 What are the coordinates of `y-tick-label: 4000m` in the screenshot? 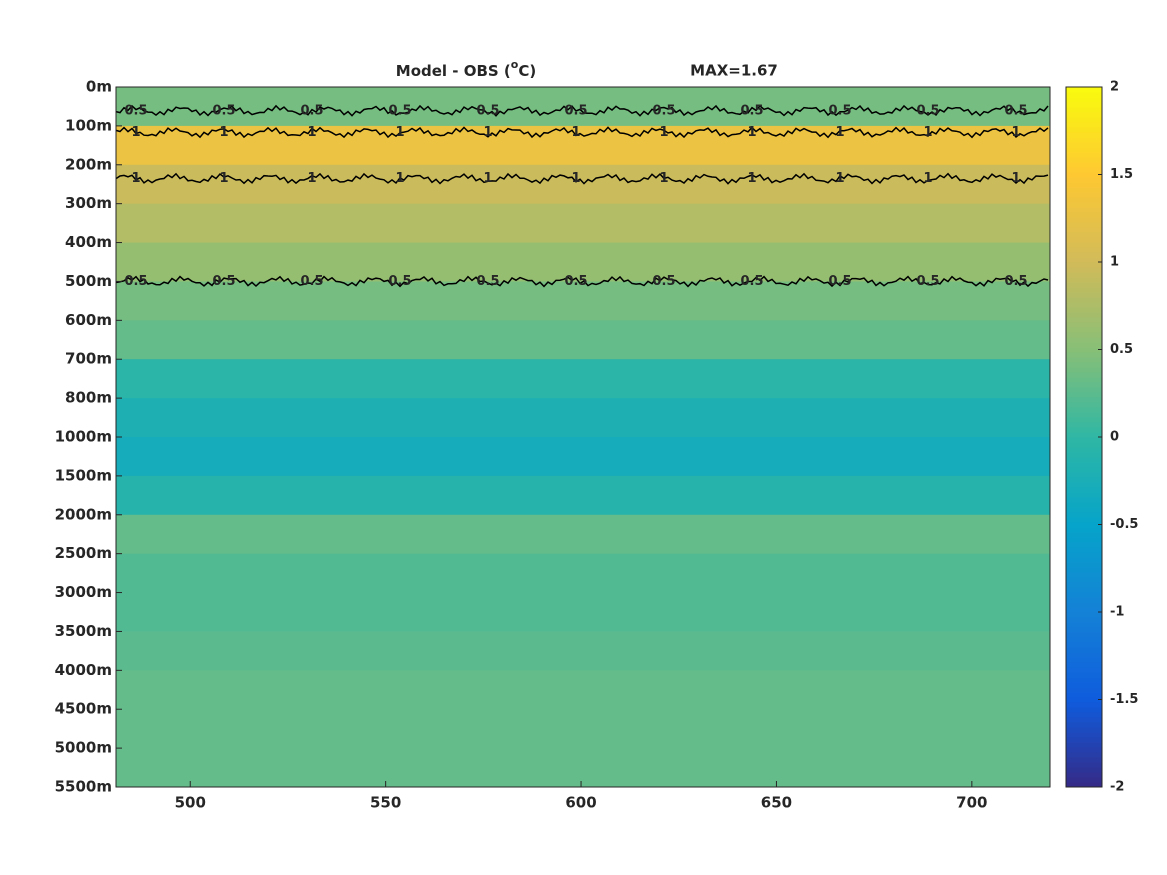 It's located at (83, 670).